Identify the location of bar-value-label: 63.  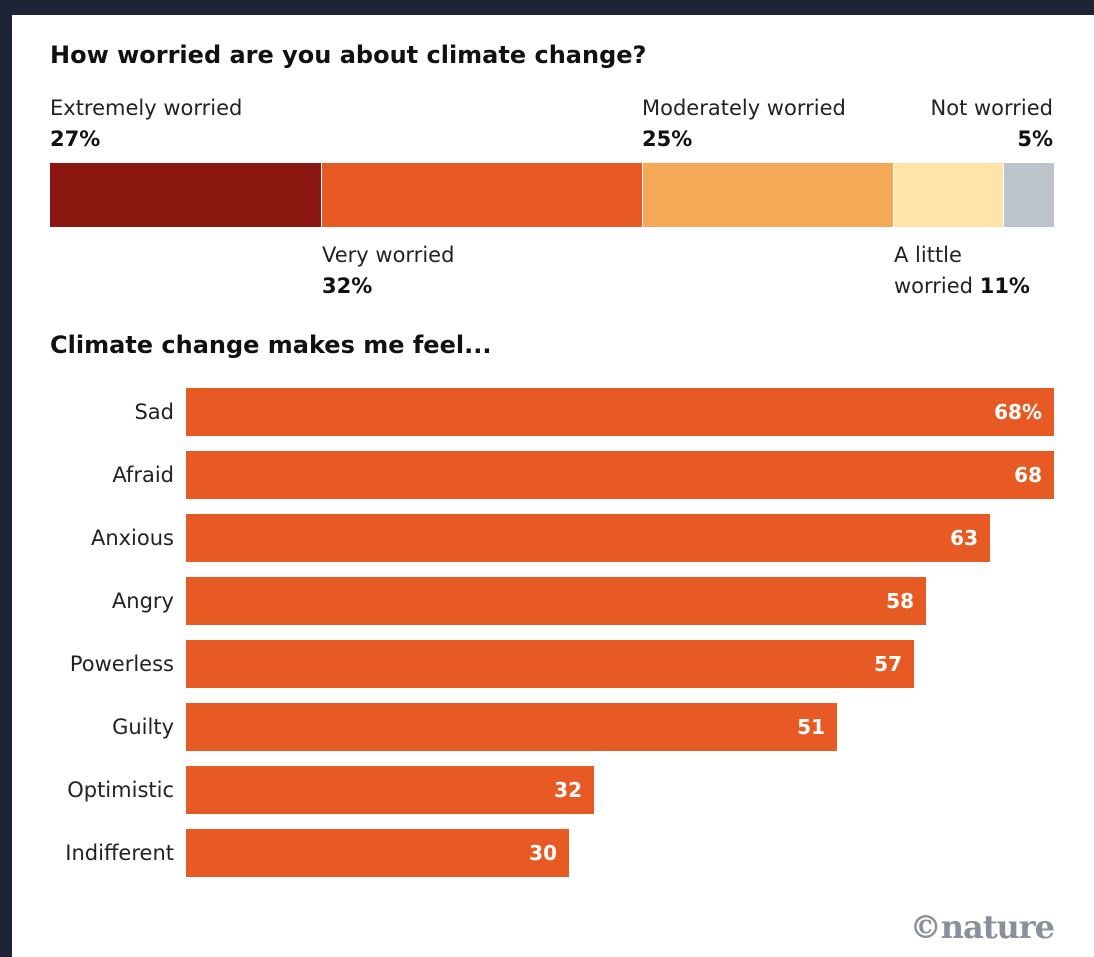
(964, 538).